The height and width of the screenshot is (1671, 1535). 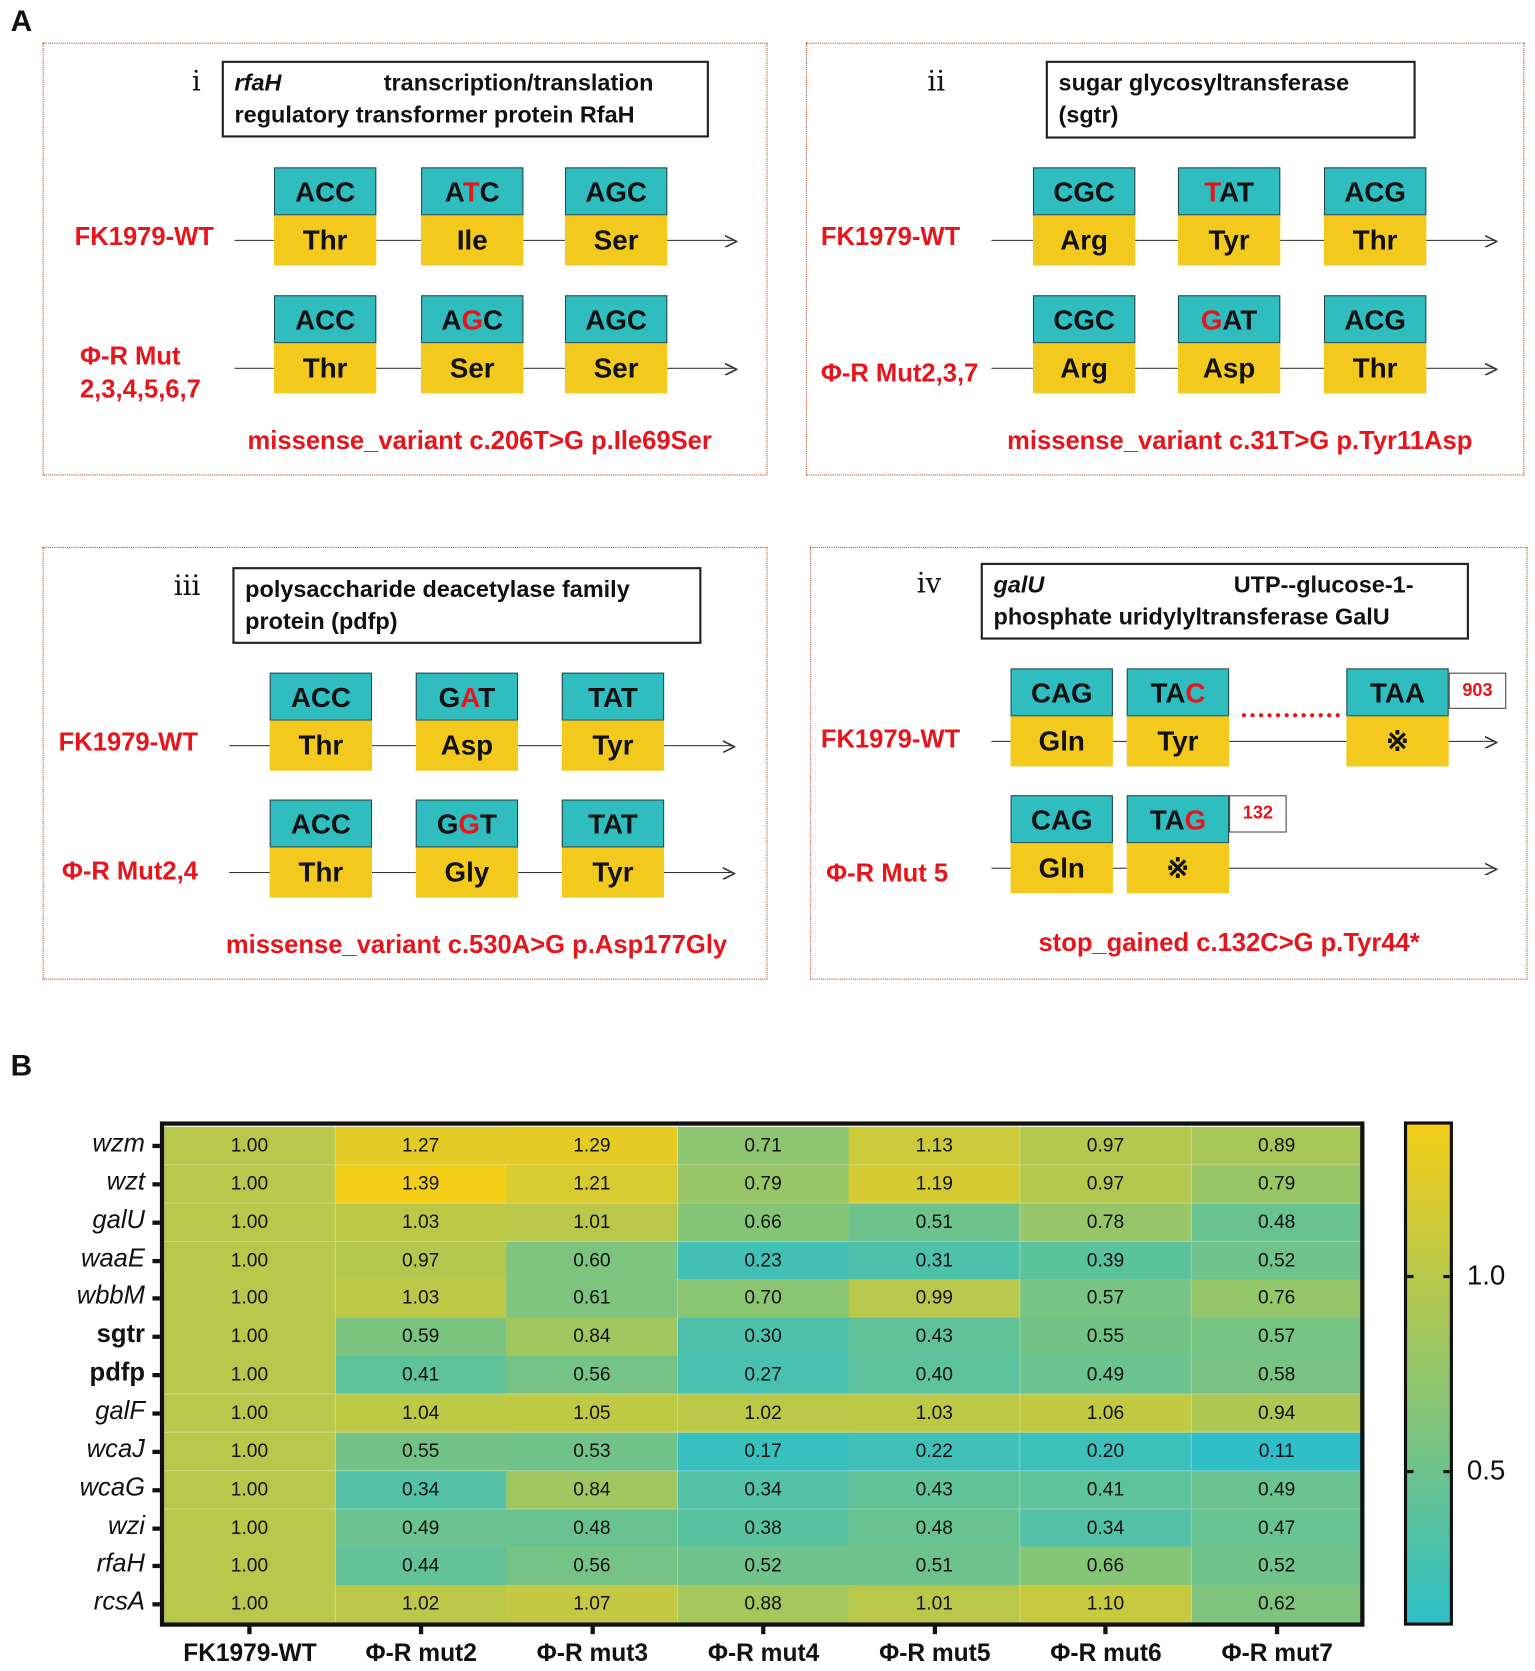 What do you see at coordinates (763, 1222) in the screenshot?
I see `heatmap-cell: 0.66` at bounding box center [763, 1222].